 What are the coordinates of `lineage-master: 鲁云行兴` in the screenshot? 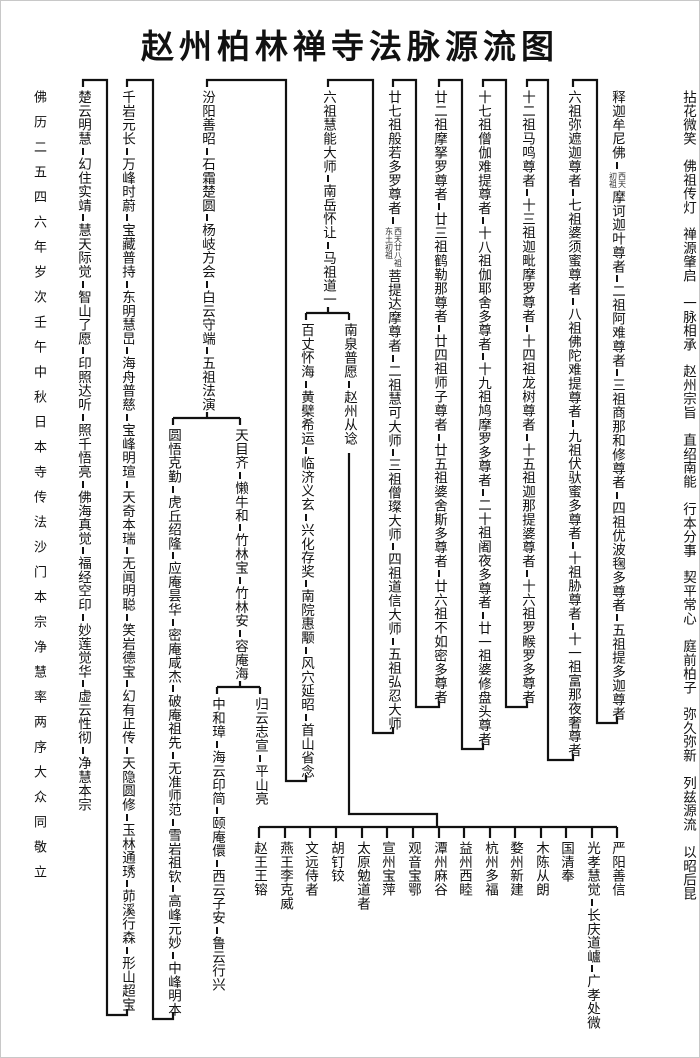 It's located at (217, 963).